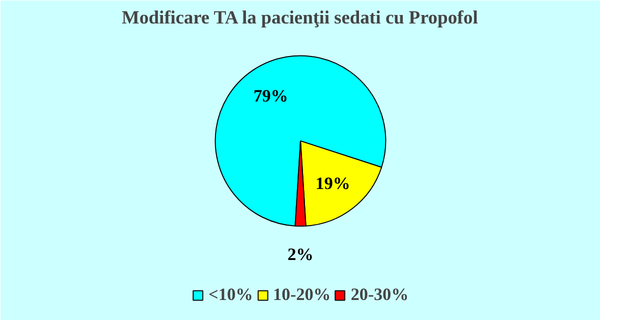 The height and width of the screenshot is (332, 623). Describe the element at coordinates (333, 184) in the screenshot. I see `data-label: 19%` at that location.